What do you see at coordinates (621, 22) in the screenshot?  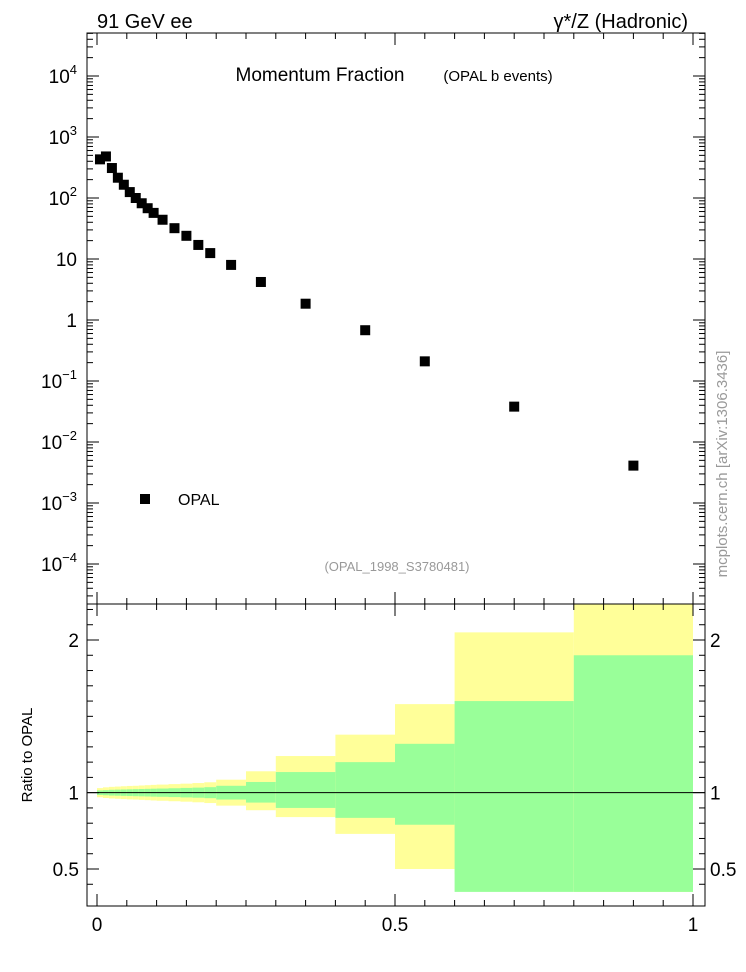 I see `header-right: γ*/Z (Hadronic)` at bounding box center [621, 22].